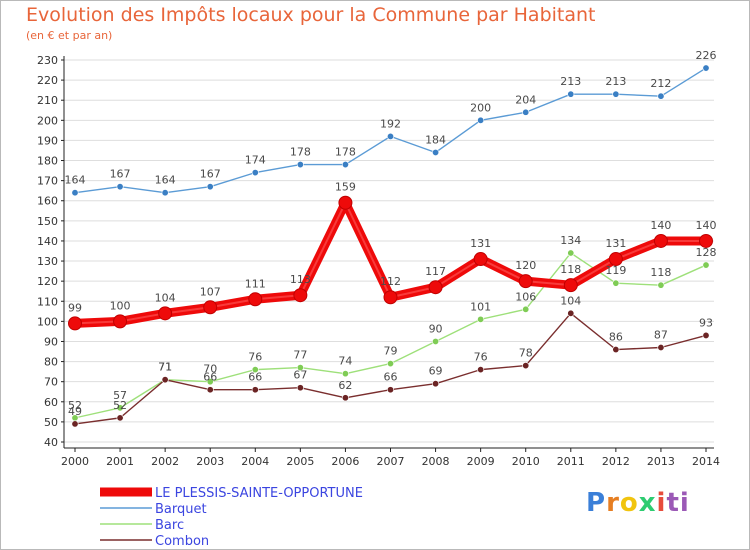  What do you see at coordinates (255, 283) in the screenshot?
I see `data-label: 111` at bounding box center [255, 283].